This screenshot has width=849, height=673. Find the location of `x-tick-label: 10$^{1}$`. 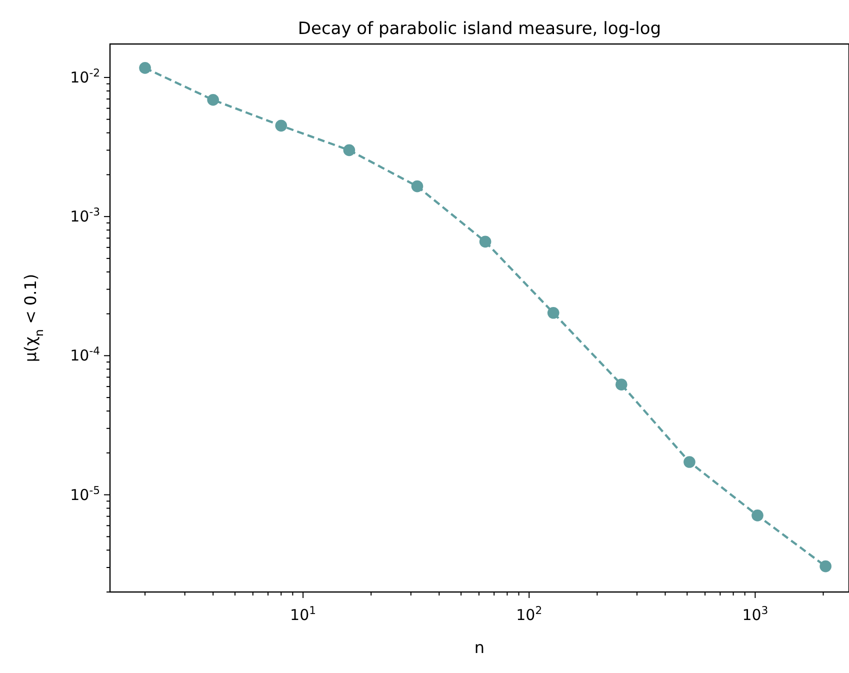

x-tick-label: 10$^{1}$ is located at coordinates (303, 614).